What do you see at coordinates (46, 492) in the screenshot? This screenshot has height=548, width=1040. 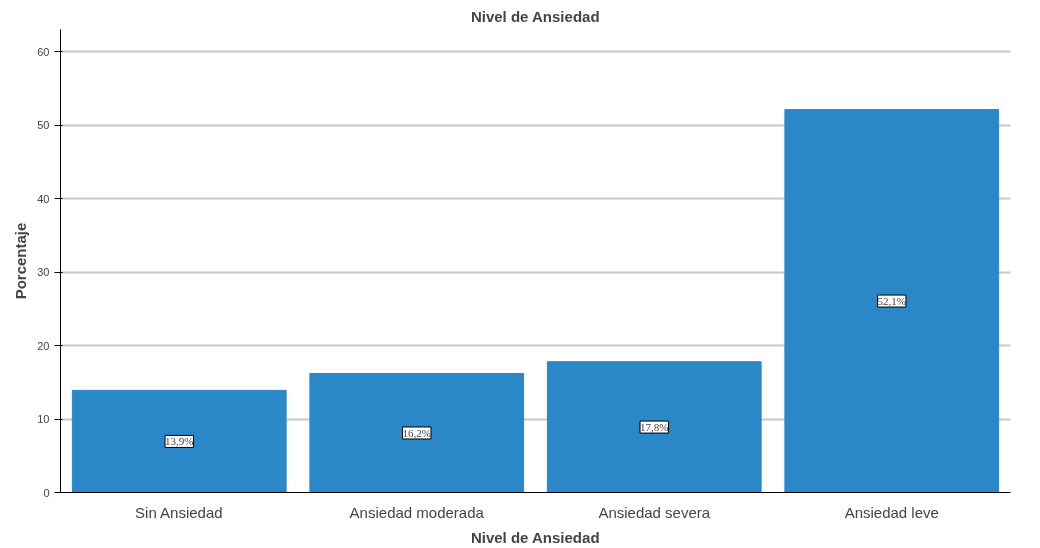 I see `y-tick-label: 0` at bounding box center [46, 492].